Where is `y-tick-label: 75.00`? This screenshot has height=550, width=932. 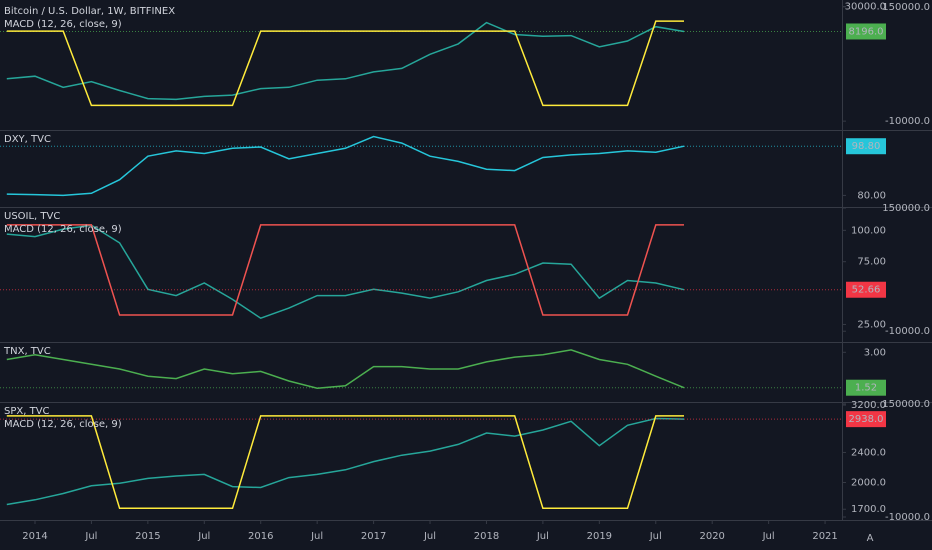 y-tick-label: 75.00 is located at coordinates (871, 262).